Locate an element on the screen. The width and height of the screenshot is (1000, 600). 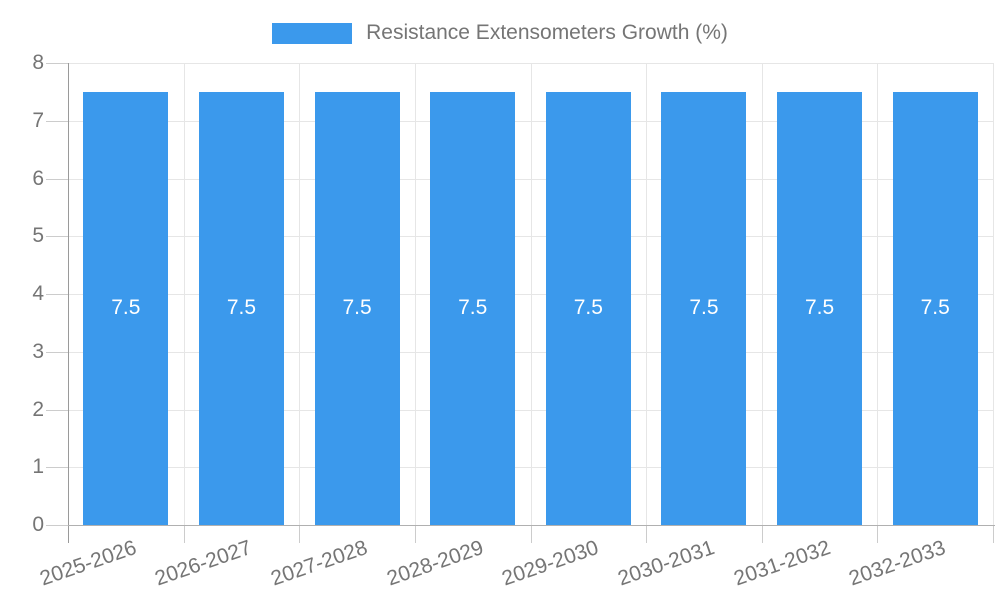
x-axis-baseline is located at coordinates (531, 525).